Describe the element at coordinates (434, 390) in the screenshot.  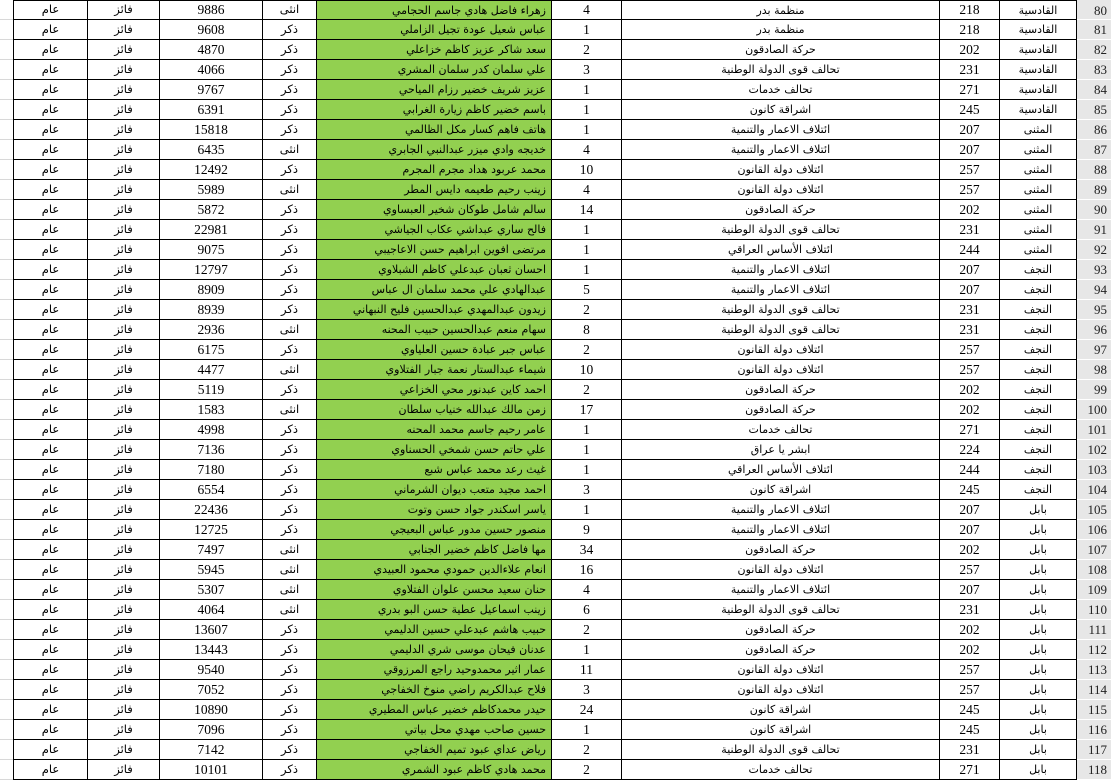
I see `cell-candidate-name: احمد كاين عبدنور محي الخزاعي` at that location.